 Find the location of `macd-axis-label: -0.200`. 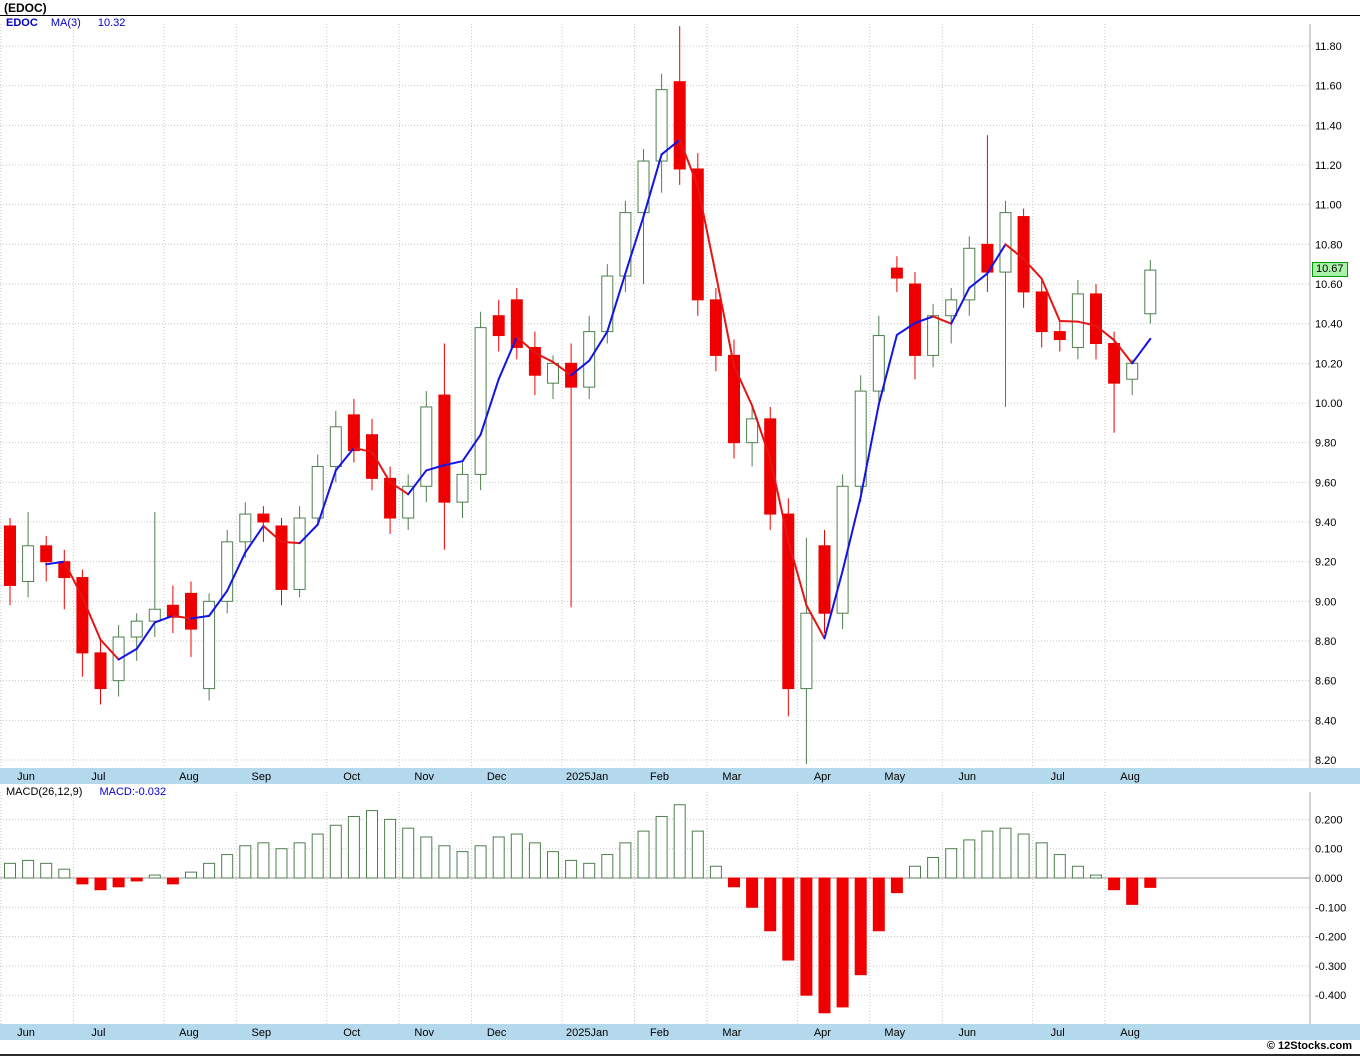

macd-axis-label: -0.200 is located at coordinates (1330, 938).